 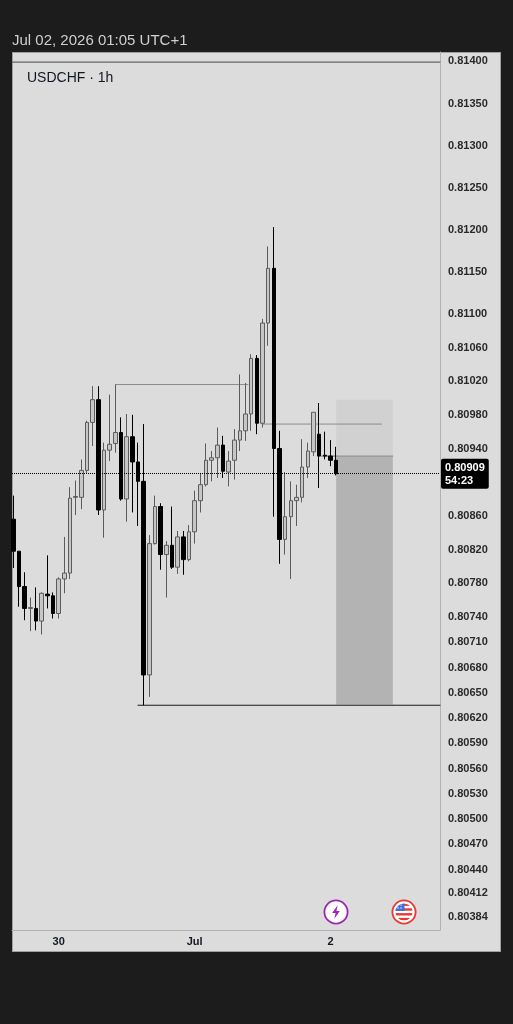 I want to click on y-tick-label: 0.81250, so click(x=468, y=186).